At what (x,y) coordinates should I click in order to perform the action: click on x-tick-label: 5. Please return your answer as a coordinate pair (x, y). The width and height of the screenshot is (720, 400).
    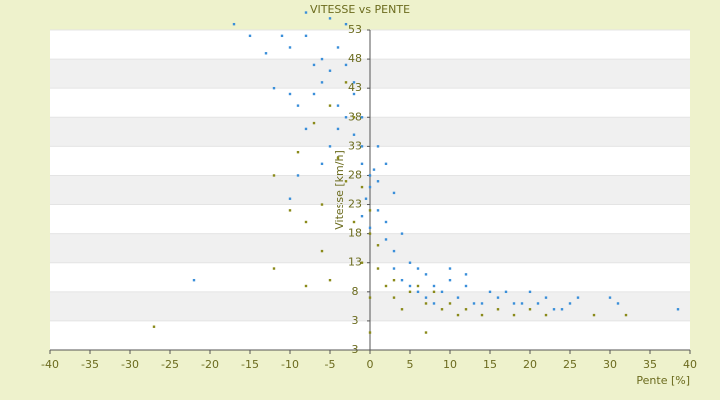
    Looking at the image, I should click on (410, 364).